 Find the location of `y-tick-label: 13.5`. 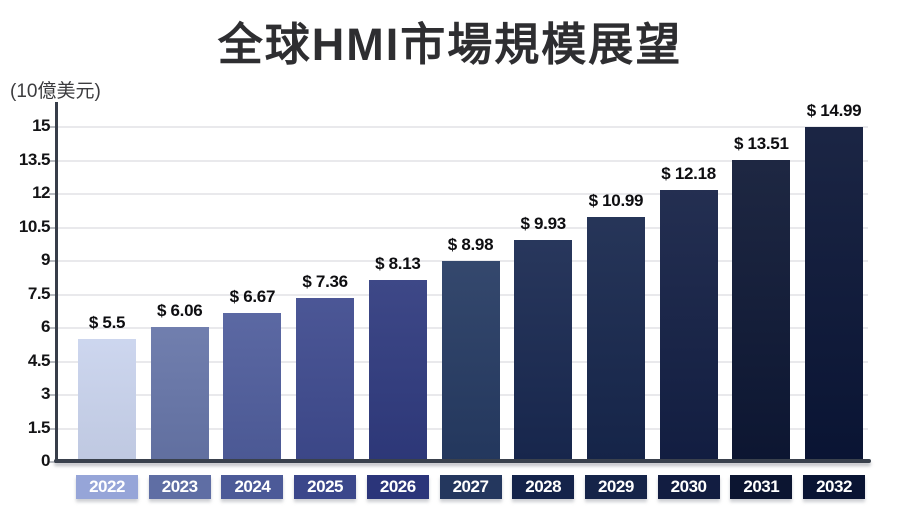

y-tick-label: 13.5 is located at coordinates (34, 159).